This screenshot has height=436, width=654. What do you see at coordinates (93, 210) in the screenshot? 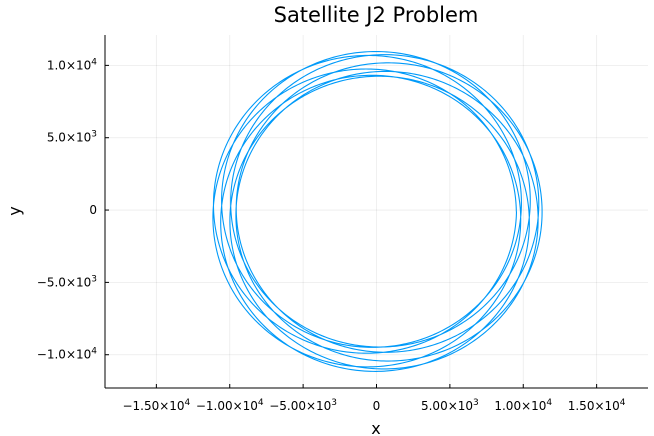
I see `y-tick-label: 0` at bounding box center [93, 210].